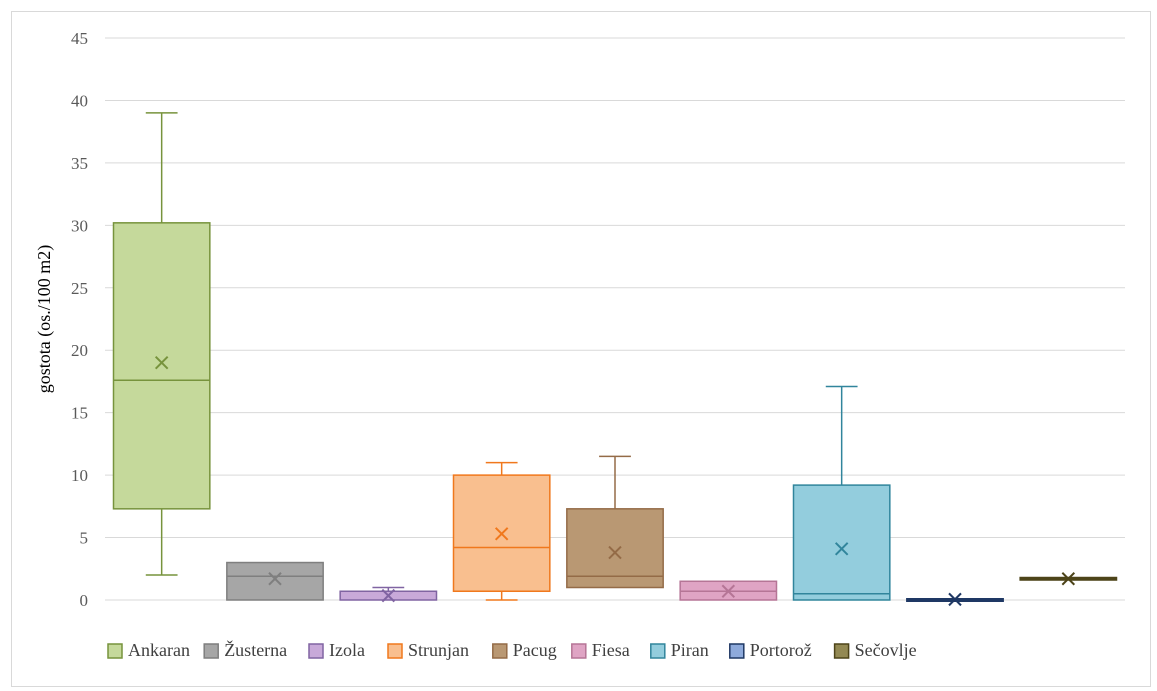 Image resolution: width=1157 pixels, height=691 pixels. What do you see at coordinates (1068, 579) in the screenshot?
I see `box-sečovlje` at bounding box center [1068, 579].